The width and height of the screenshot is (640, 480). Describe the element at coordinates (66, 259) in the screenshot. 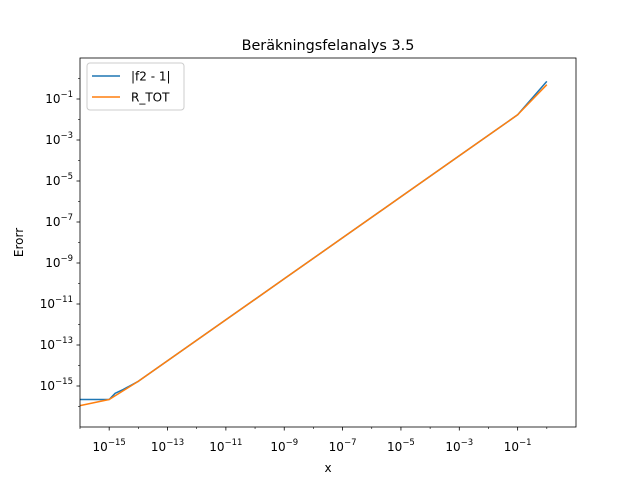

I see `y-tick-label-exponent: −9` at that location.